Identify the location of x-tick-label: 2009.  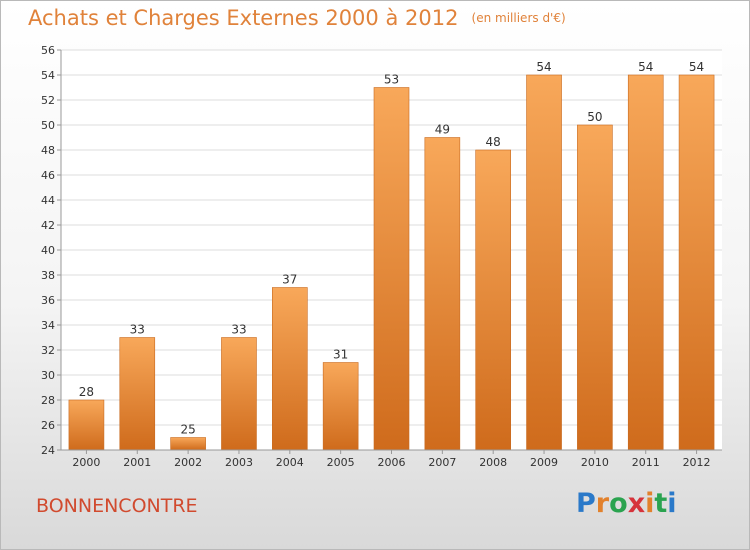
(544, 462).